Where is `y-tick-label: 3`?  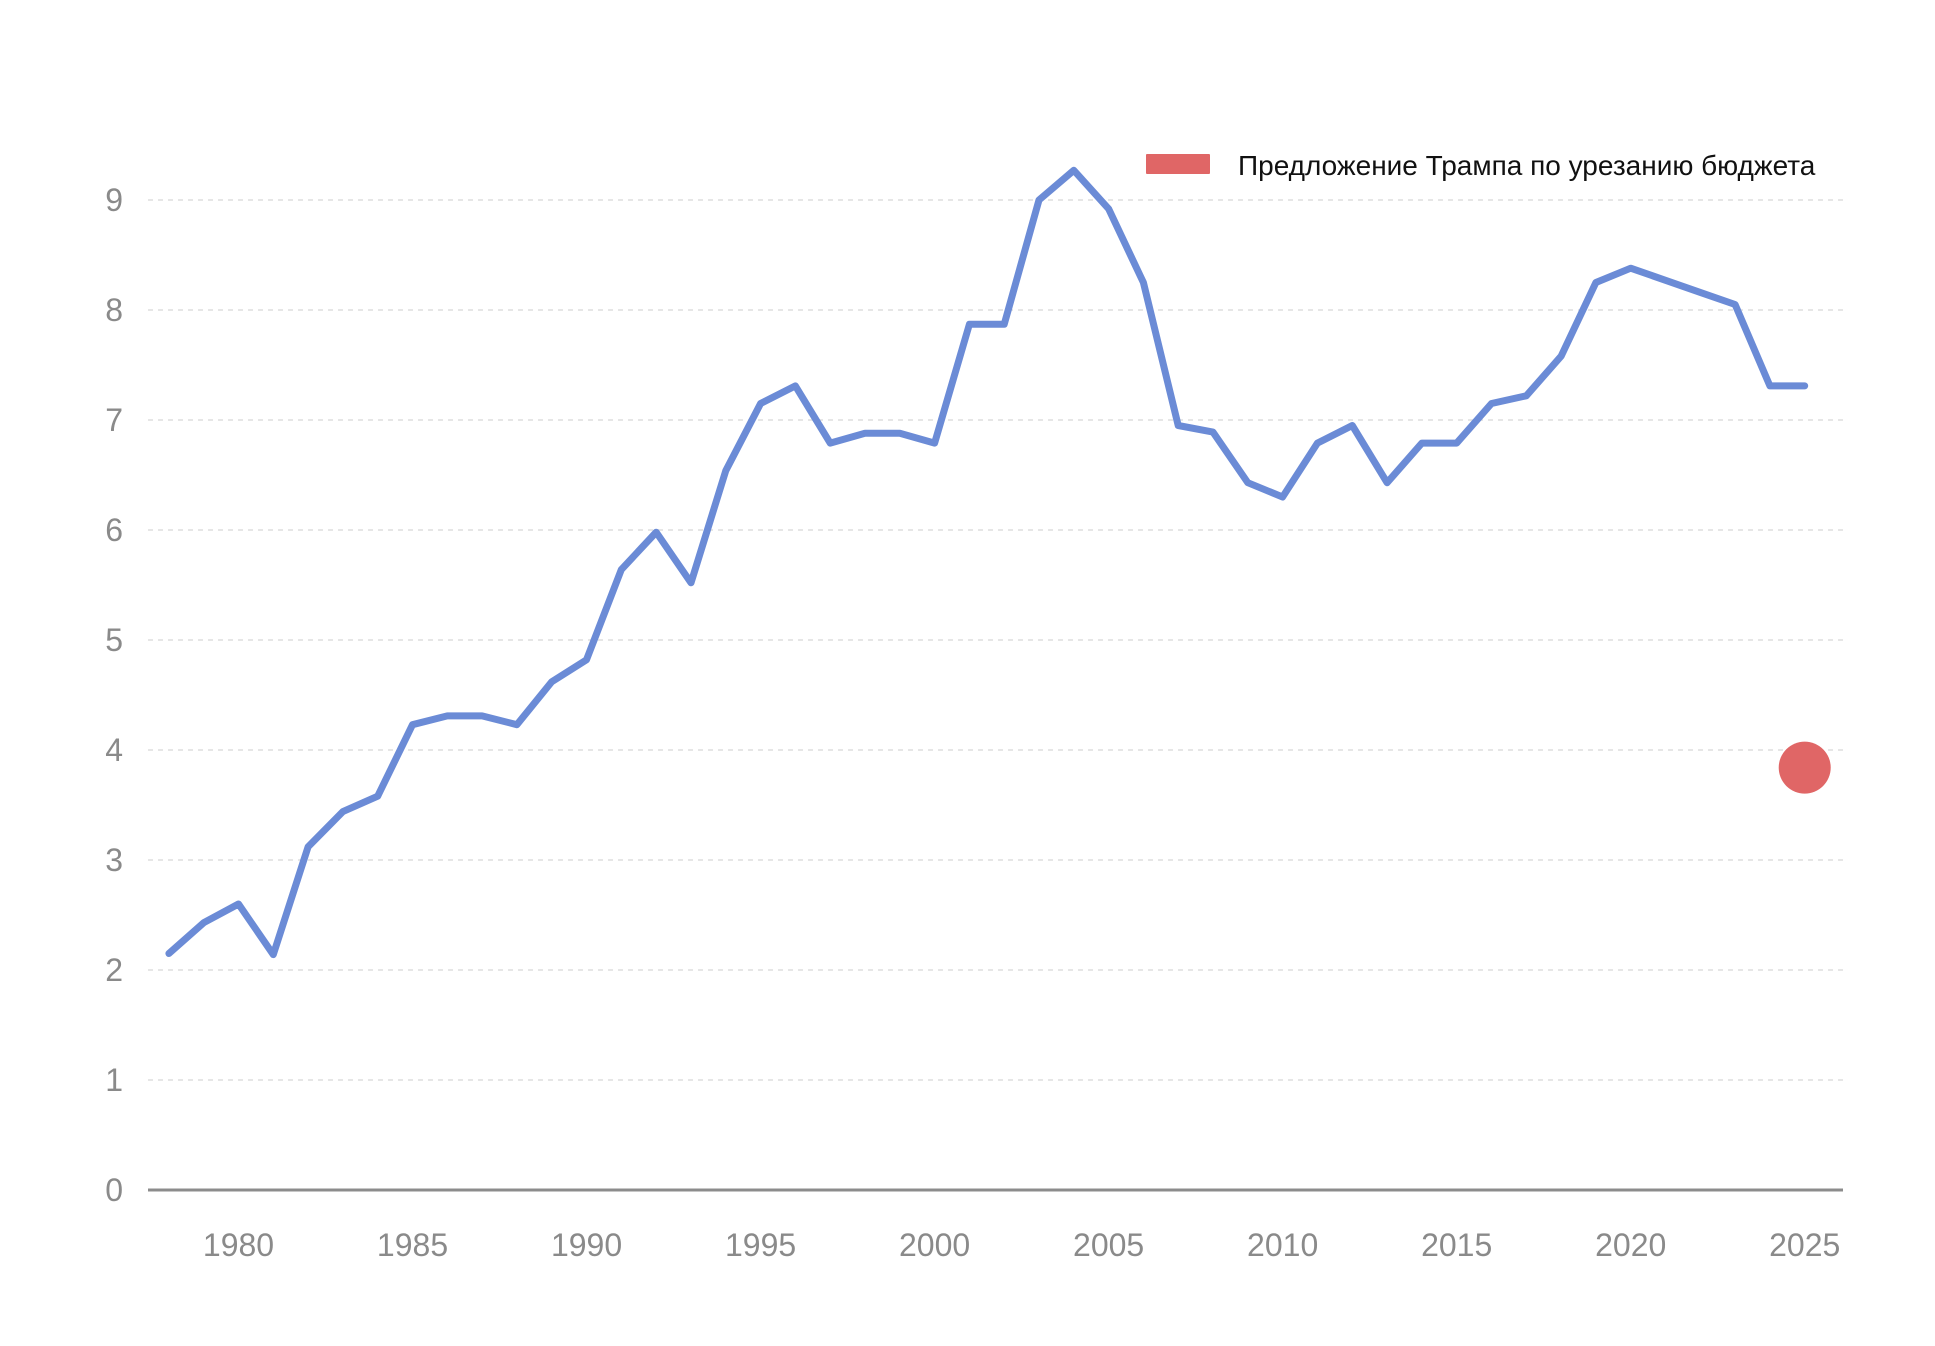
y-tick-label: 3 is located at coordinates (114, 860).